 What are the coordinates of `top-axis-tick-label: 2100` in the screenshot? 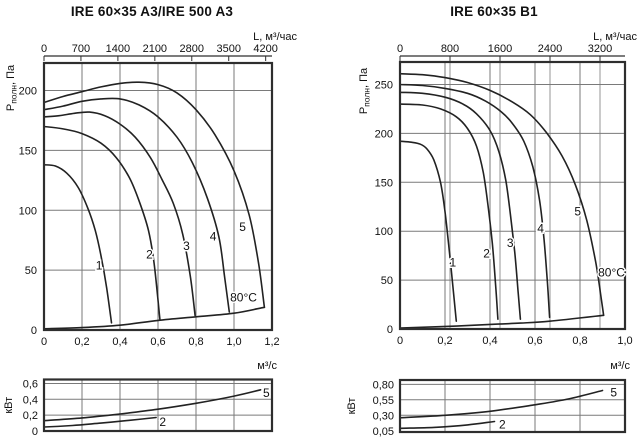 It's located at (155, 49).